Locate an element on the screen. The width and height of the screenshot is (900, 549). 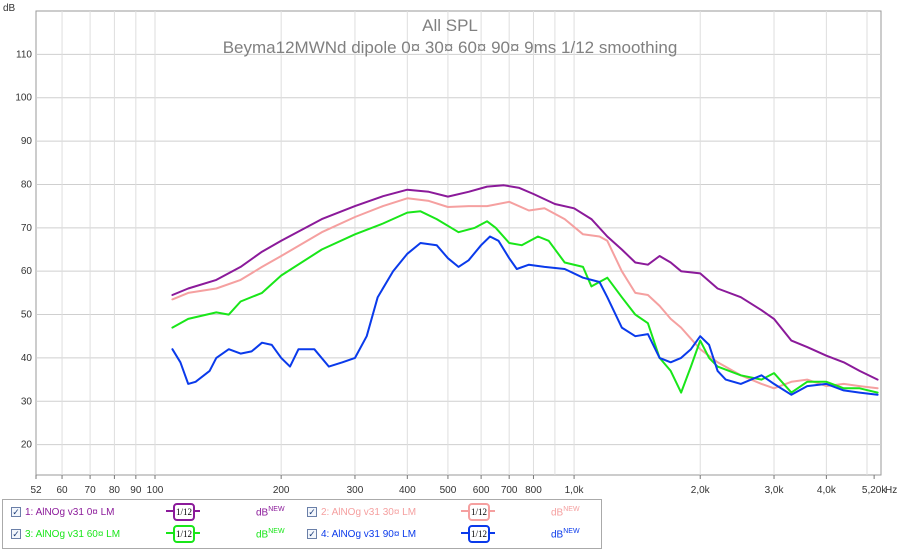
y-tick-label: 60 is located at coordinates (27, 271).